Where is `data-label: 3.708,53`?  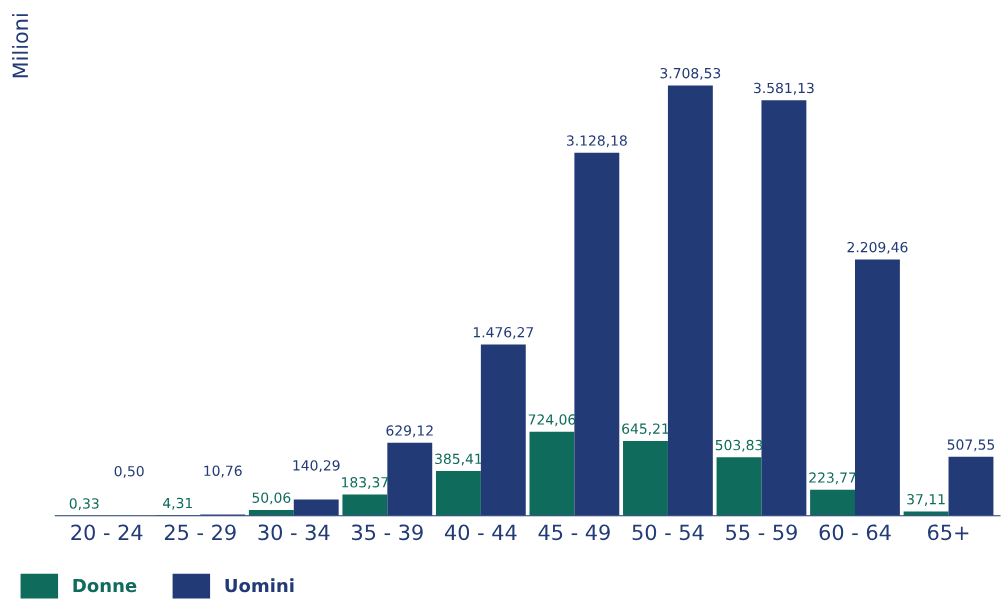 data-label: 3.708,53 is located at coordinates (690, 73).